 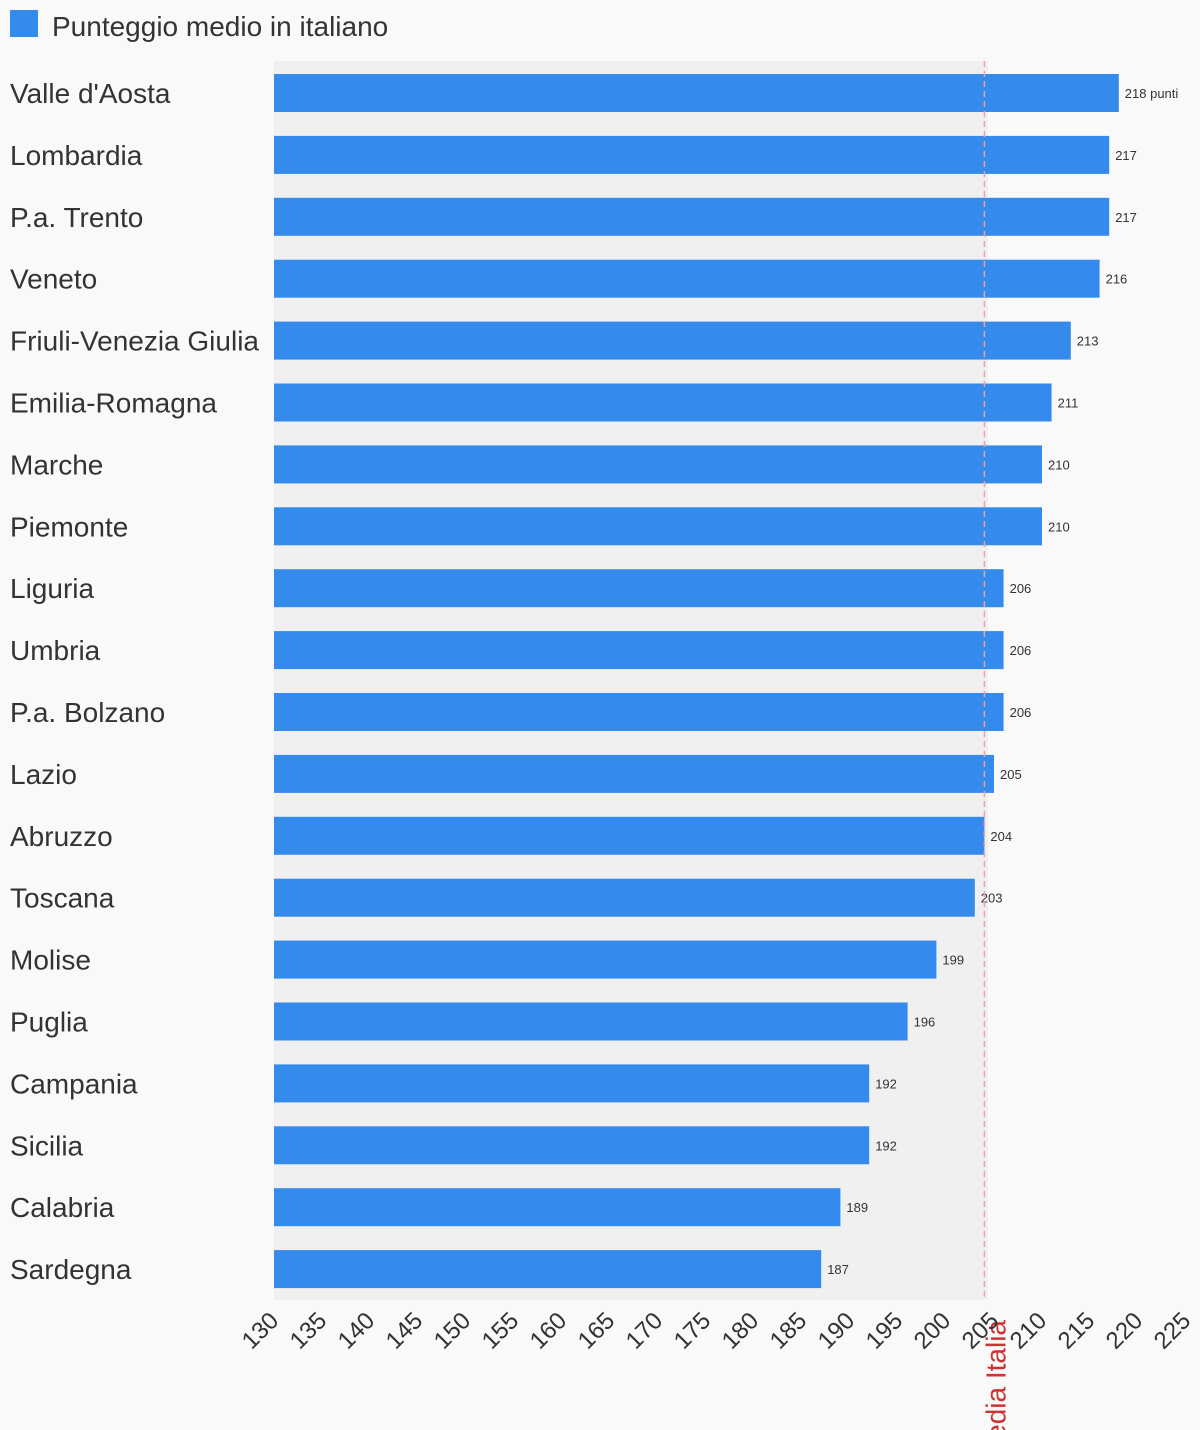 I want to click on category-label: Campania, so click(x=74, y=1083).